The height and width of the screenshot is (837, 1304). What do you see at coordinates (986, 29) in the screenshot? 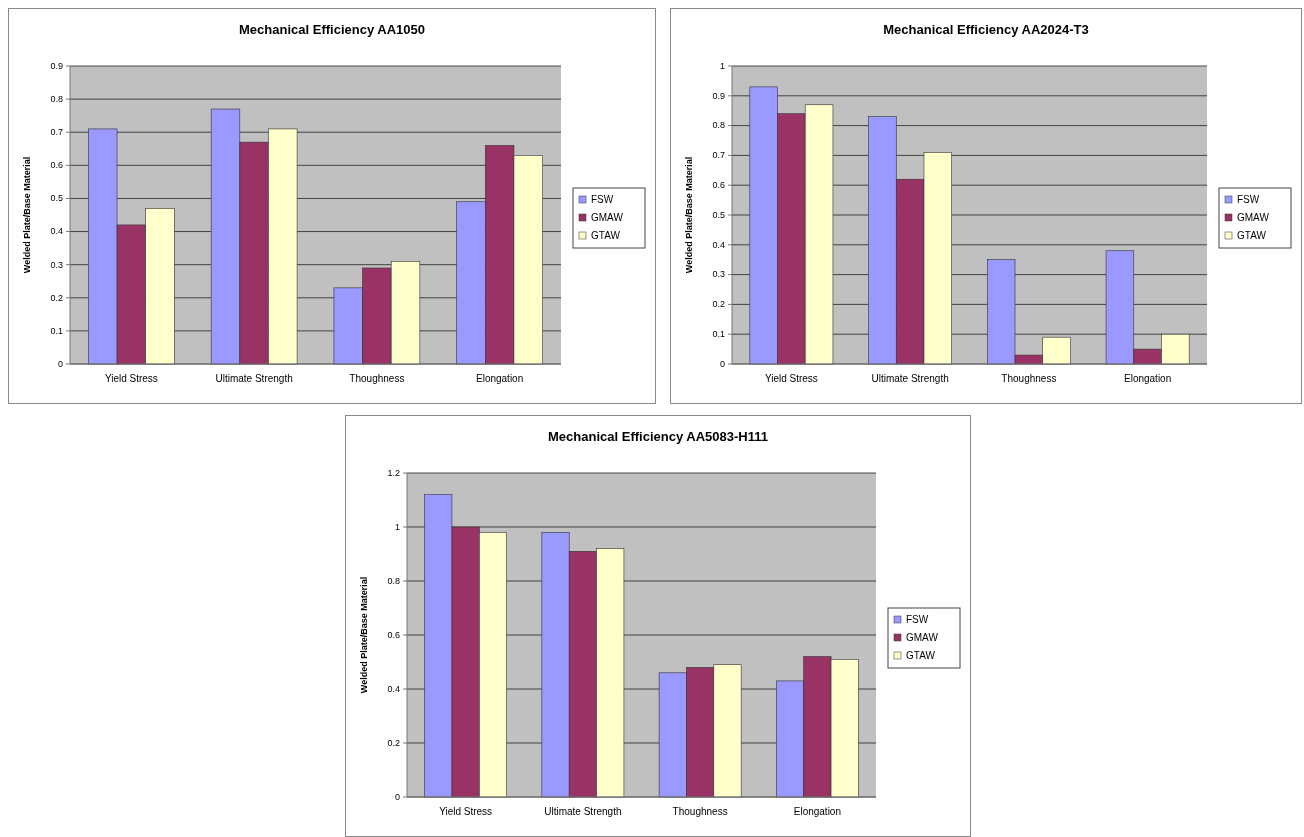
I see `chart-title: Mechanical Efficiency AA2024-T3` at bounding box center [986, 29].